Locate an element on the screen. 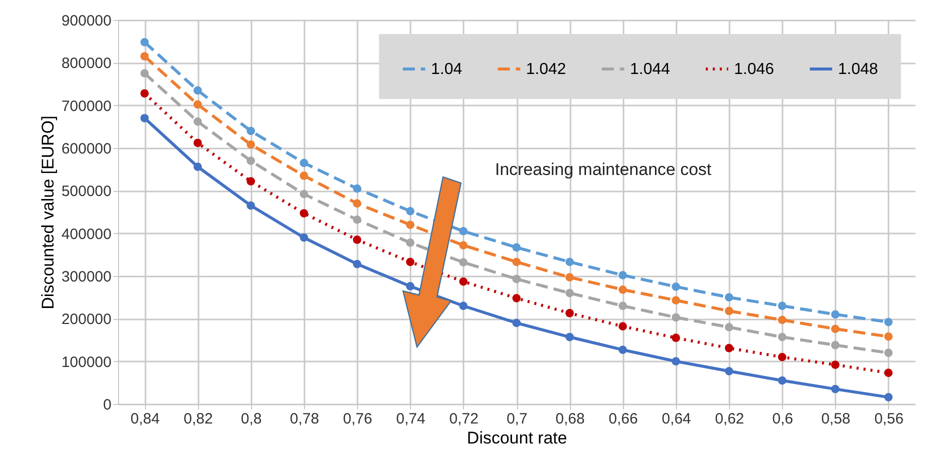 Image resolution: width=926 pixels, height=470 pixels. legend-label: 1.044 is located at coordinates (650, 69).